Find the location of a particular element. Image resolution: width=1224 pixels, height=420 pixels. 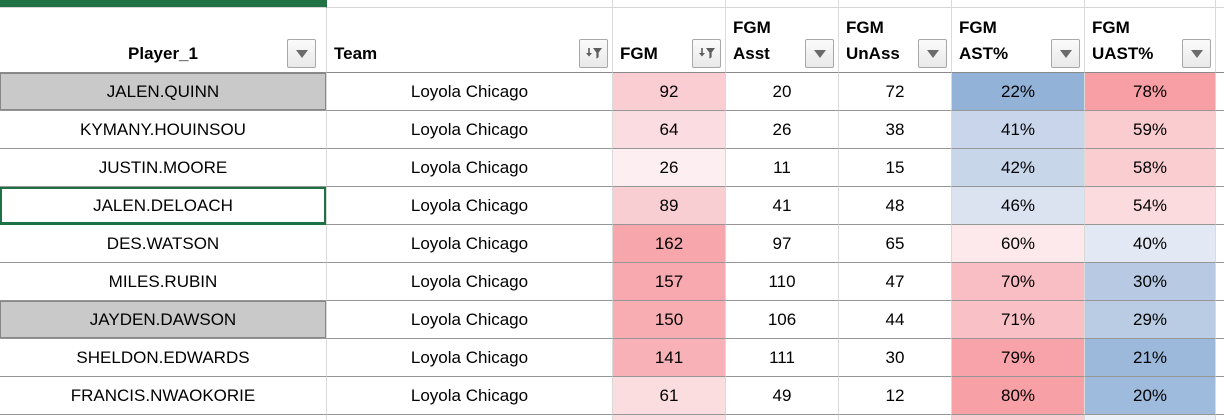

fgm-cell: 150 is located at coordinates (669, 320).